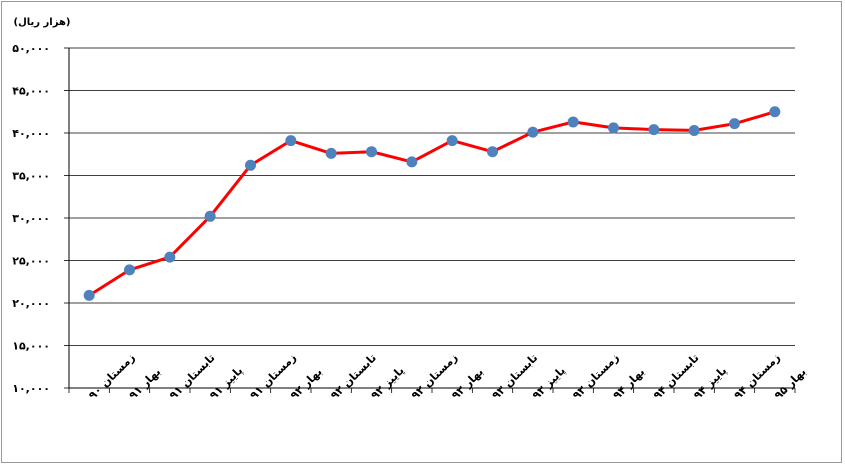  What do you see at coordinates (387, 383) in the screenshot?
I see `x-tick-label: پاییز ۹۲` at bounding box center [387, 383].